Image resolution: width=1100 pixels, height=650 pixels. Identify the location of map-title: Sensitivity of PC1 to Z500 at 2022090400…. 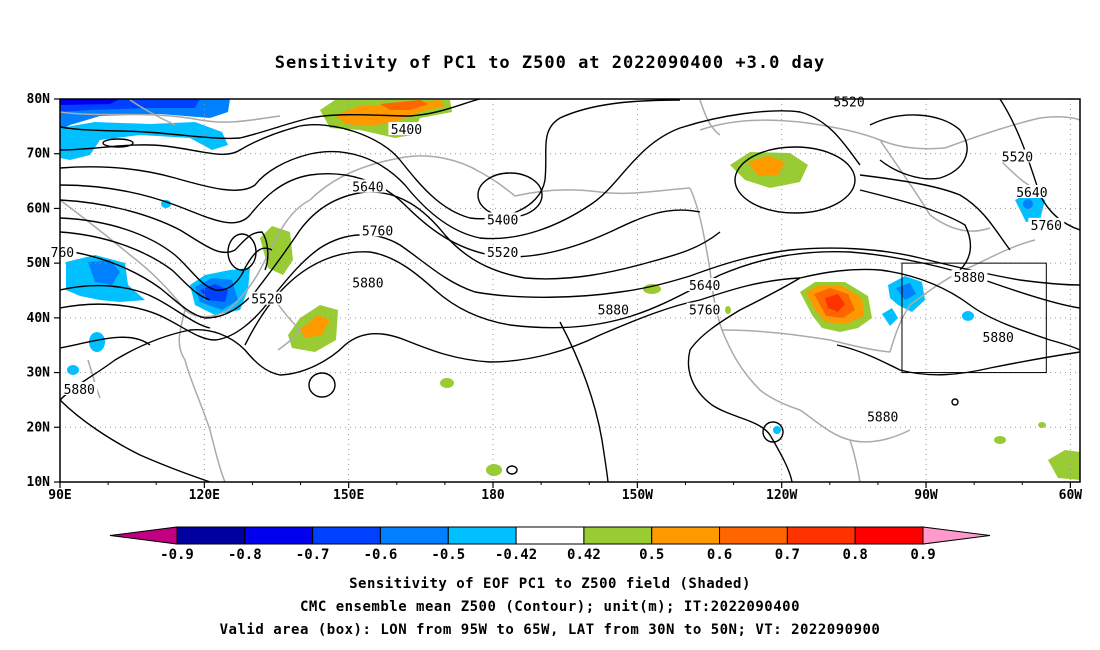
(550, 63).